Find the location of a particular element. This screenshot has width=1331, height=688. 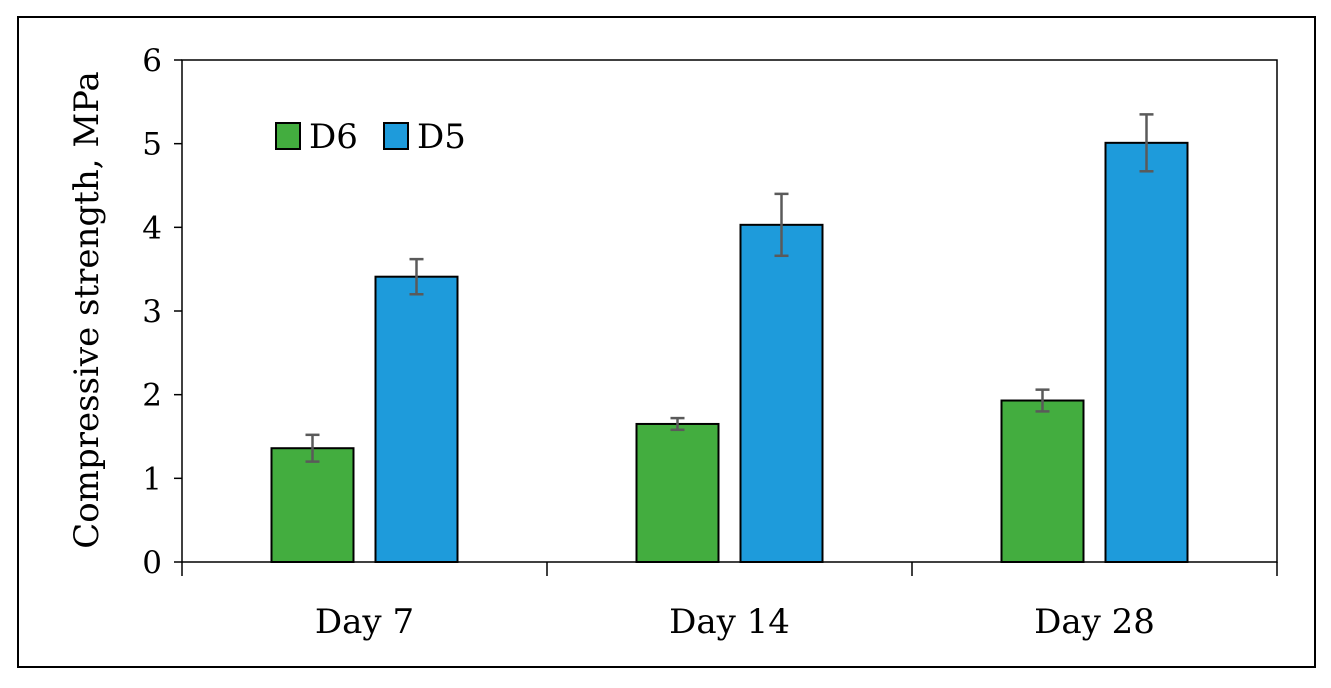

legend-label-d5: D5 is located at coordinates (441, 137).